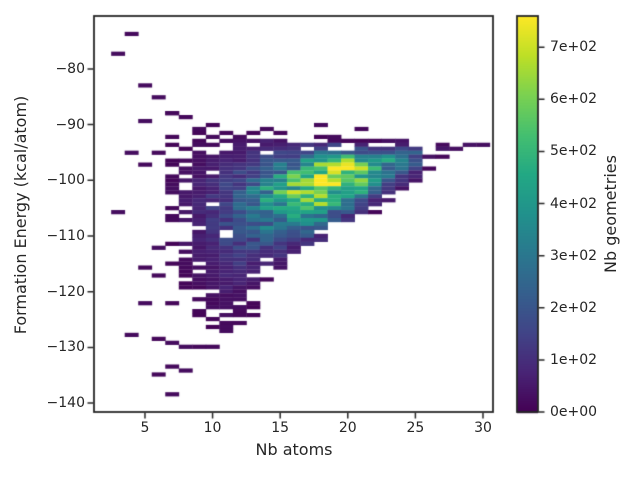 Image resolution: width=640 pixels, height=480 pixels. Describe the element at coordinates (65, 291) in the screenshot. I see `y-tick-label: −120` at that location.